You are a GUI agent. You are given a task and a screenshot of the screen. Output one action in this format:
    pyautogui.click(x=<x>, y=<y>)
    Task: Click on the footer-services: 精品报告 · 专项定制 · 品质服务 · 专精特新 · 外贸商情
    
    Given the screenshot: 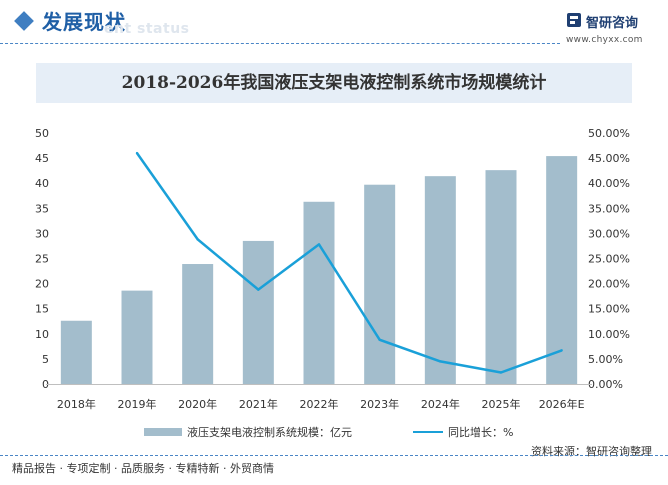 What is the action you would take?
    pyautogui.click(x=143, y=468)
    